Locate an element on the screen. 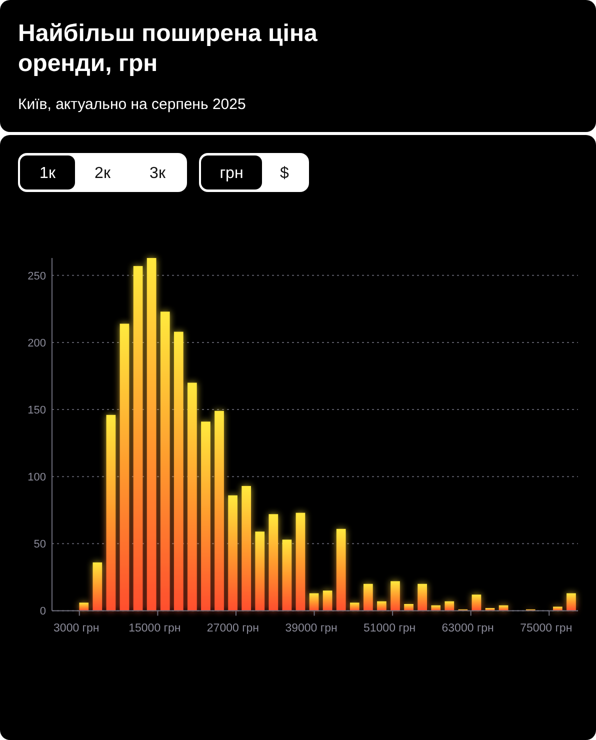 The height and width of the screenshot is (740, 596). toggle-label: 2к is located at coordinates (102, 173).